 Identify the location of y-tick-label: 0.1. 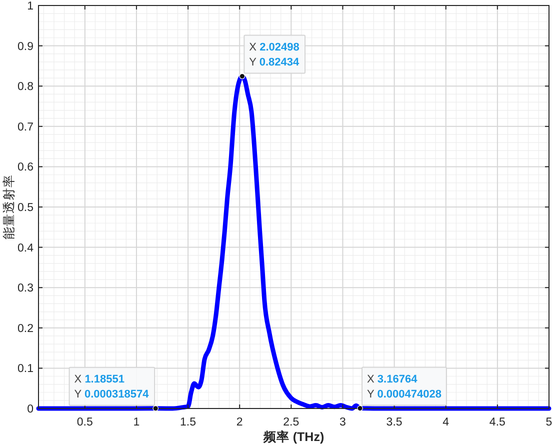
(26, 369).